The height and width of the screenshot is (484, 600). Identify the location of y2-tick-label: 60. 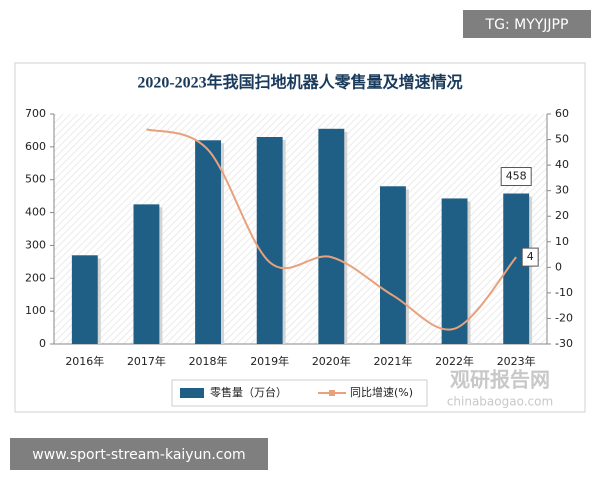
(562, 113).